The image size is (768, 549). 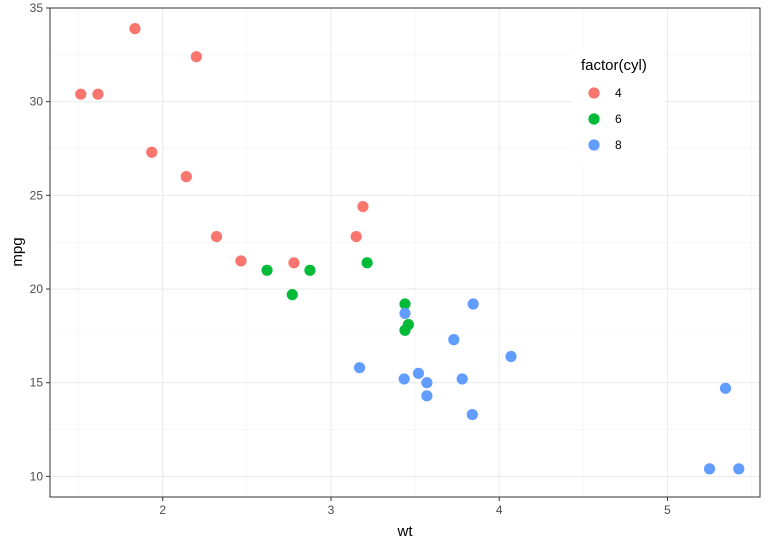 I want to click on x-tick-label: 3, so click(x=331, y=510).